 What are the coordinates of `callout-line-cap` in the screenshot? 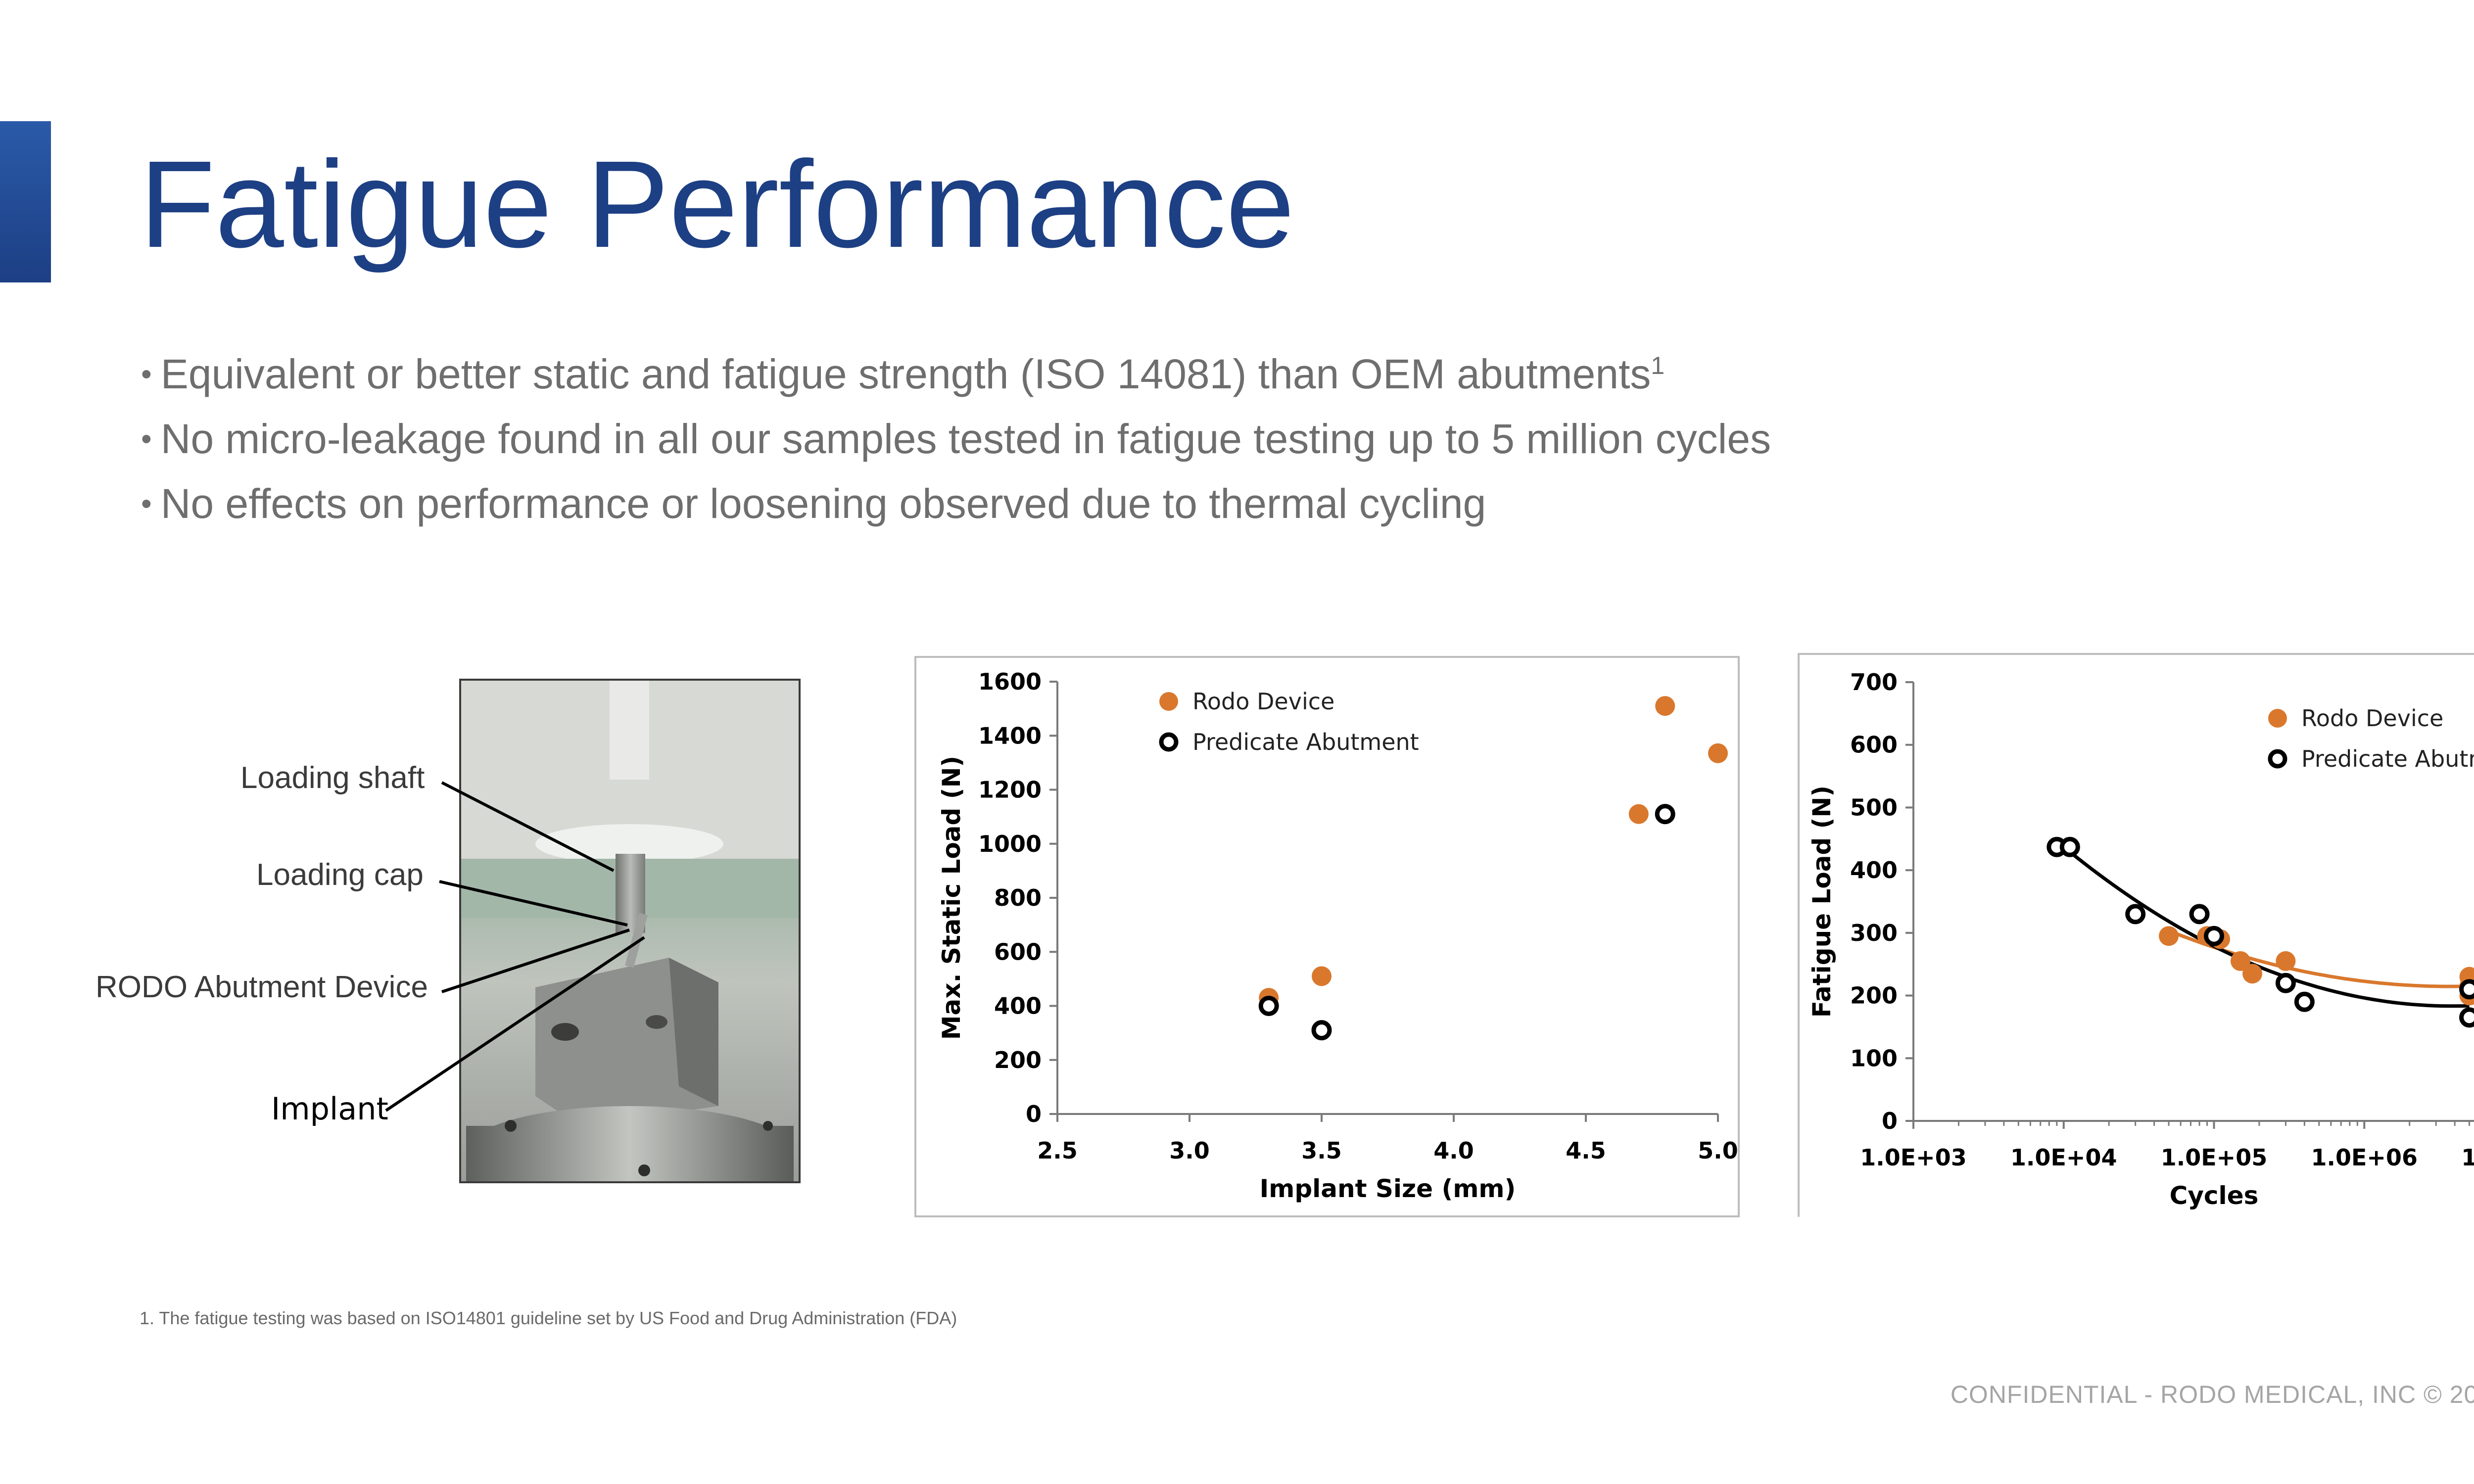 It's located at (534, 903).